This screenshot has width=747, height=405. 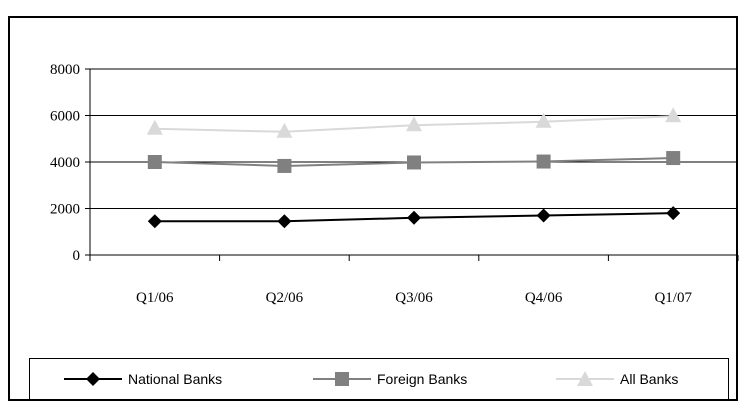 I want to click on y-tick-label-1: 2000, so click(x=65, y=210).